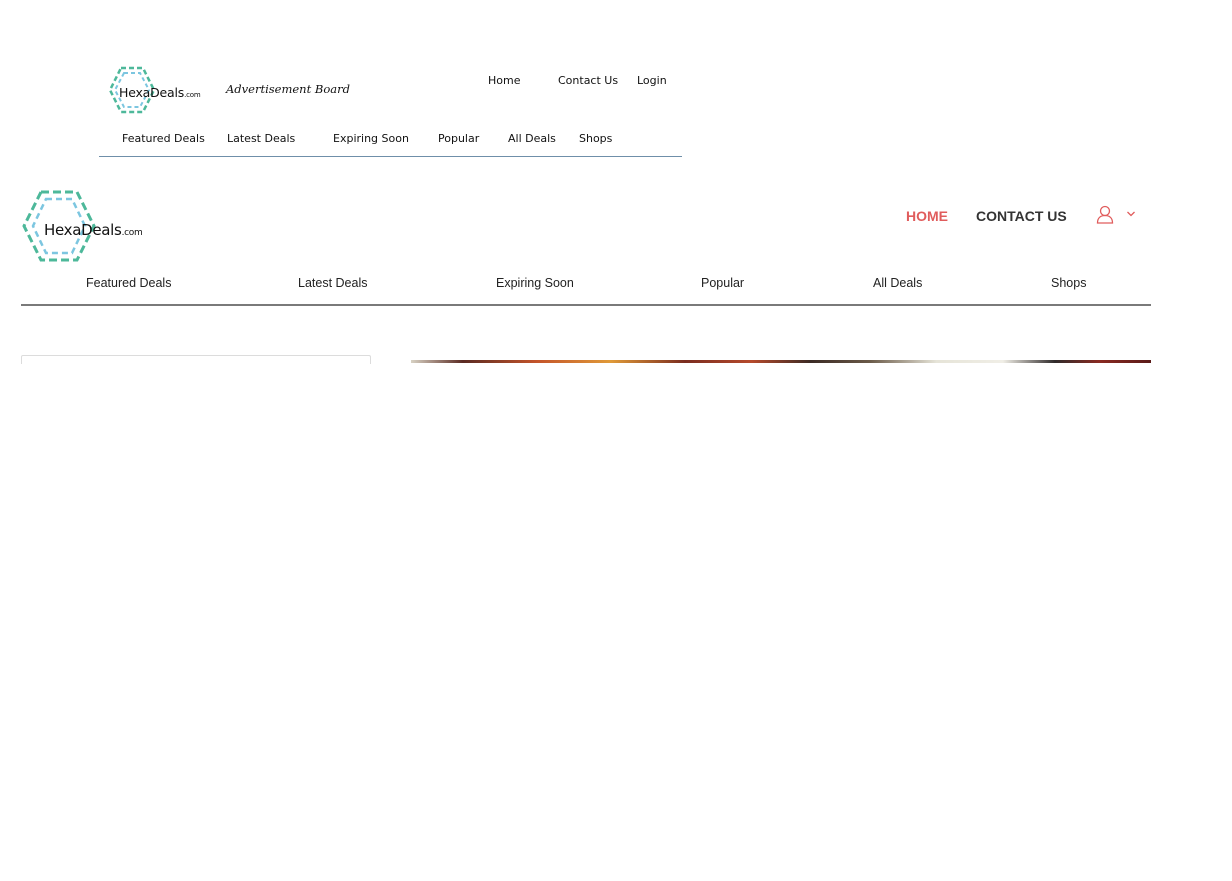 This screenshot has width=1232, height=881. What do you see at coordinates (160, 92) in the screenshot?
I see `mockup-logo-text: HexaDeals.com` at bounding box center [160, 92].